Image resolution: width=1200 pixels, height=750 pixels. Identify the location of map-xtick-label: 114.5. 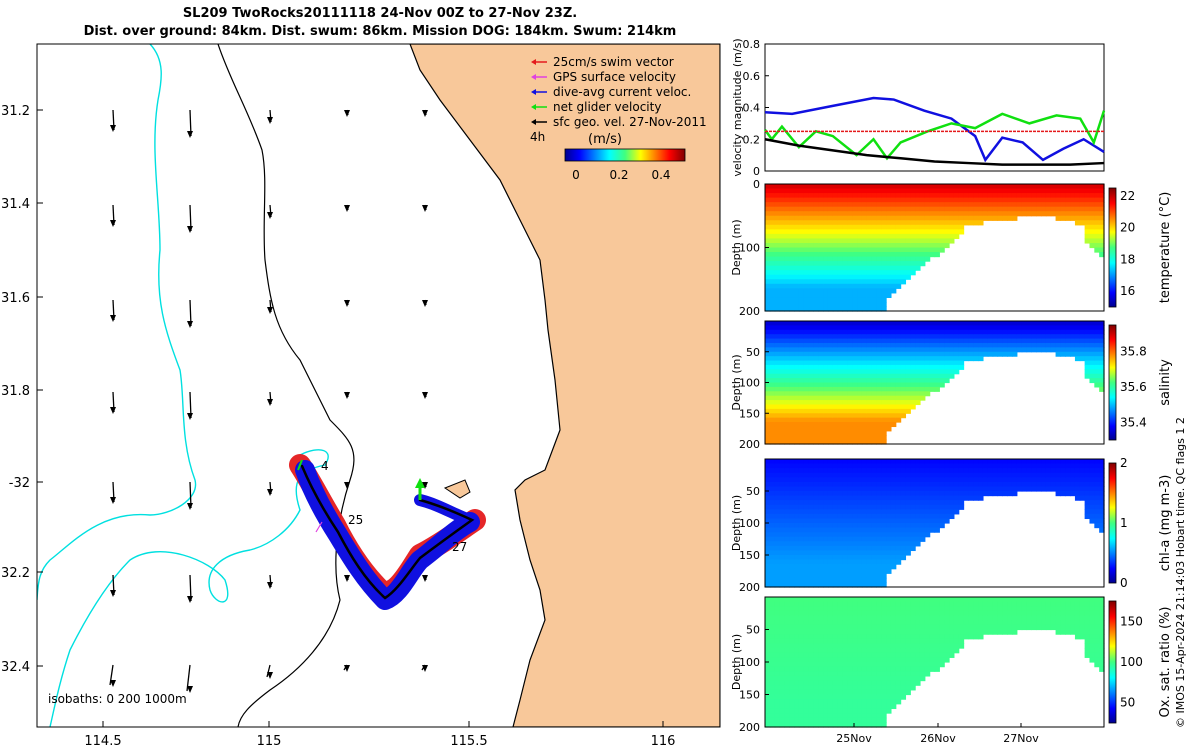
(102, 741).